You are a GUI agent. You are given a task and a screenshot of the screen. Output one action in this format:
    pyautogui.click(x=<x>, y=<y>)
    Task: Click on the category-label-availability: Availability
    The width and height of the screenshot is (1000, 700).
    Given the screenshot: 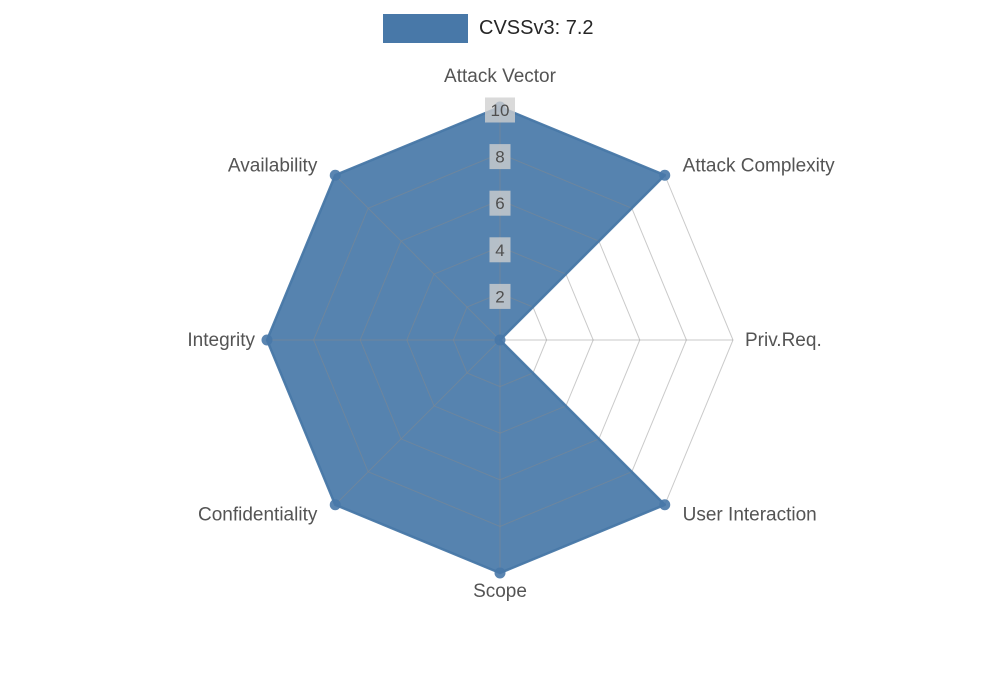 What is the action you would take?
    pyautogui.click(x=273, y=165)
    